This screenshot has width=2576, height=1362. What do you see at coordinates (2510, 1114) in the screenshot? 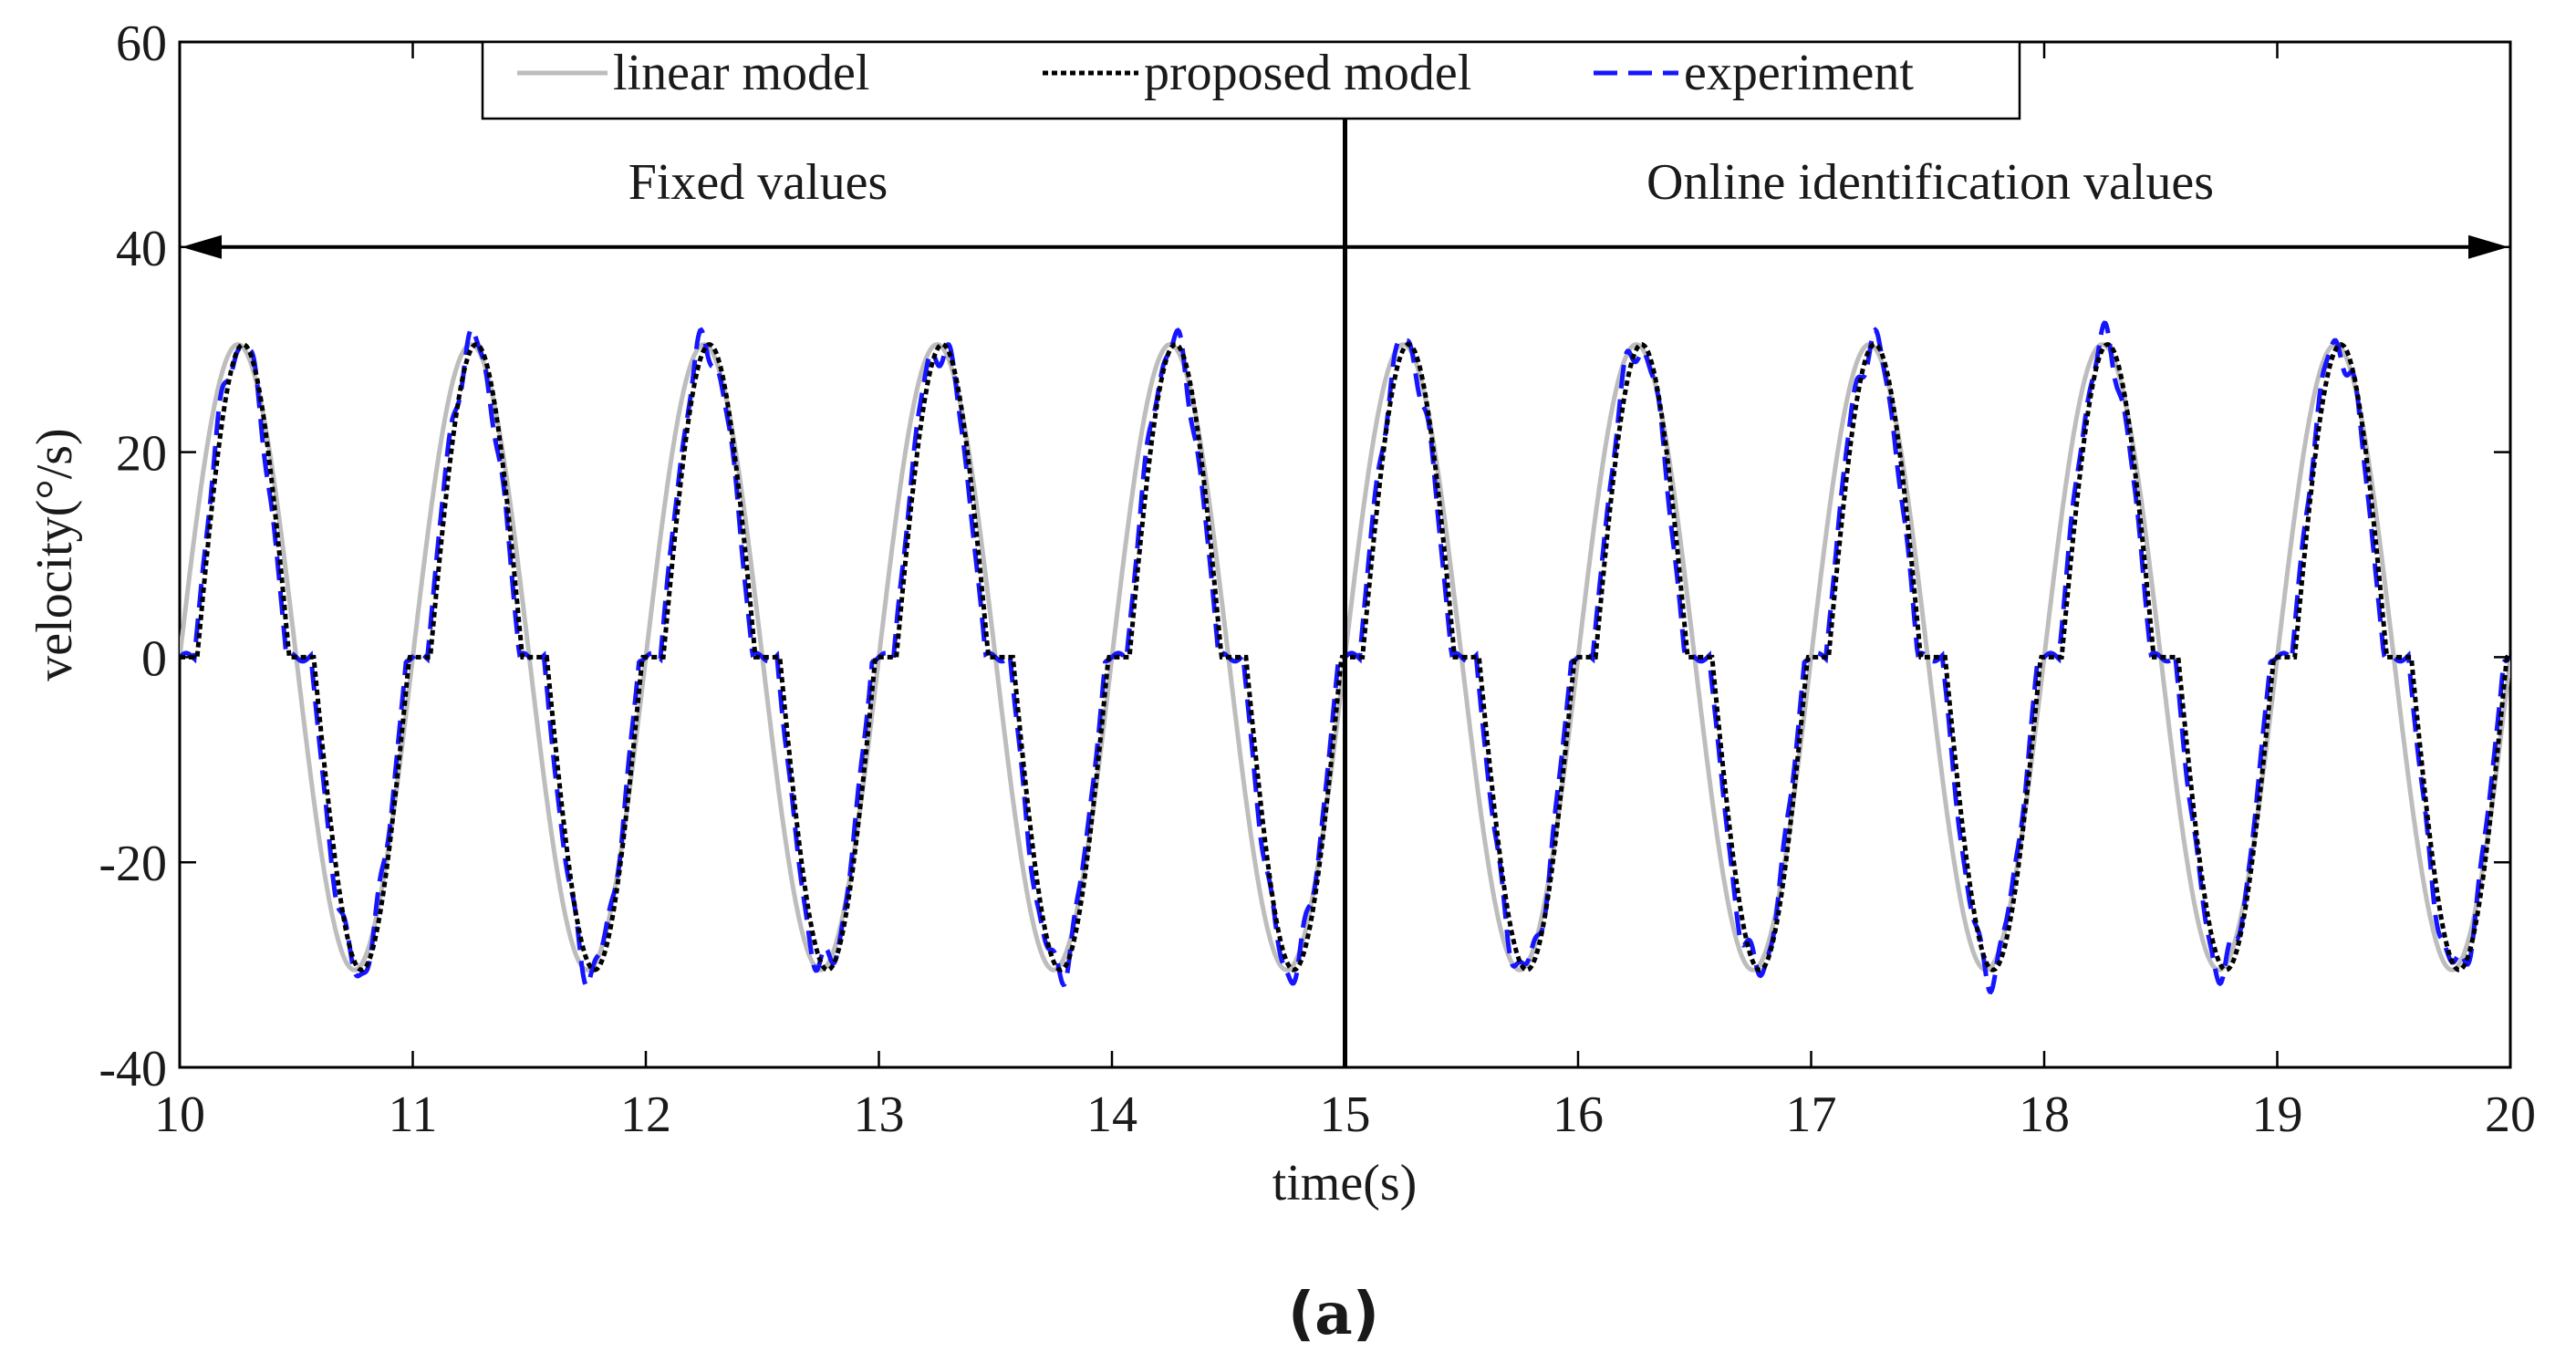
I see `x-tick-label: 20` at bounding box center [2510, 1114].